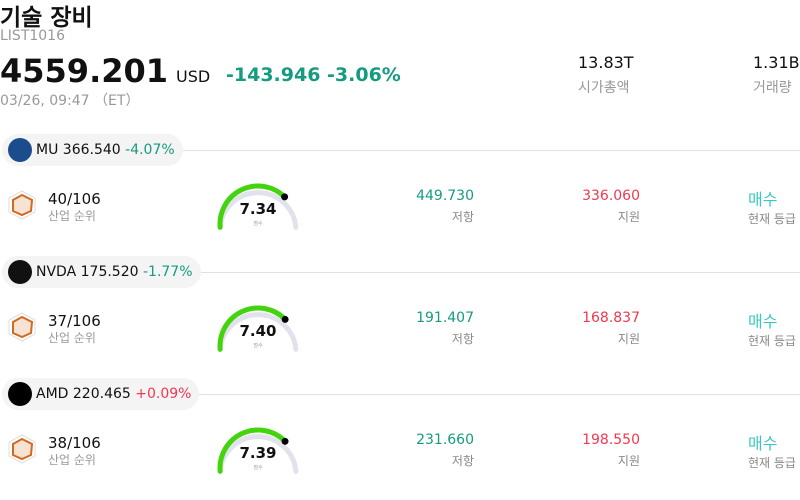  Describe the element at coordinates (445, 318) in the screenshot. I see `resistance-value: 191.407` at that location.